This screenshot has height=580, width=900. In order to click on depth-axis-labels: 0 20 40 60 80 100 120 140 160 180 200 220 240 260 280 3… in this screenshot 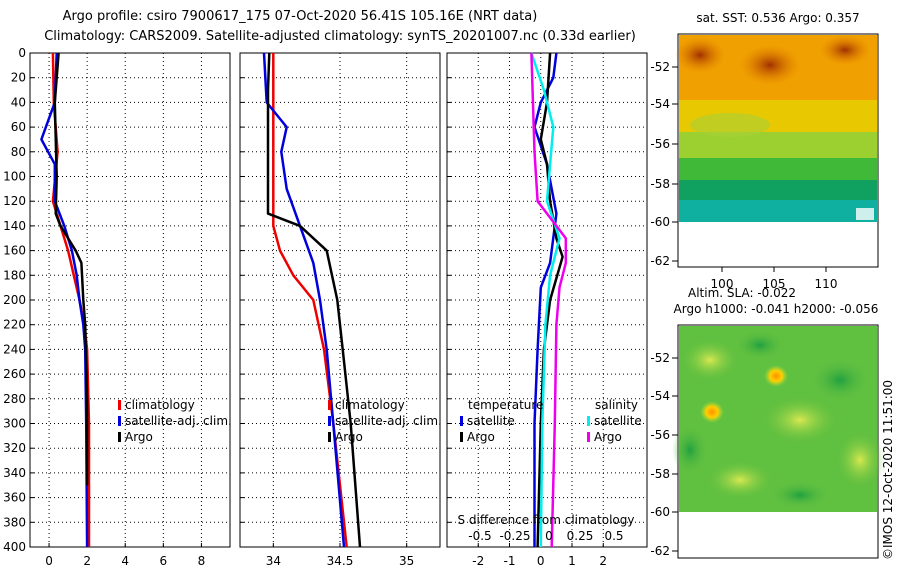, I will do `click(14, 300)`.